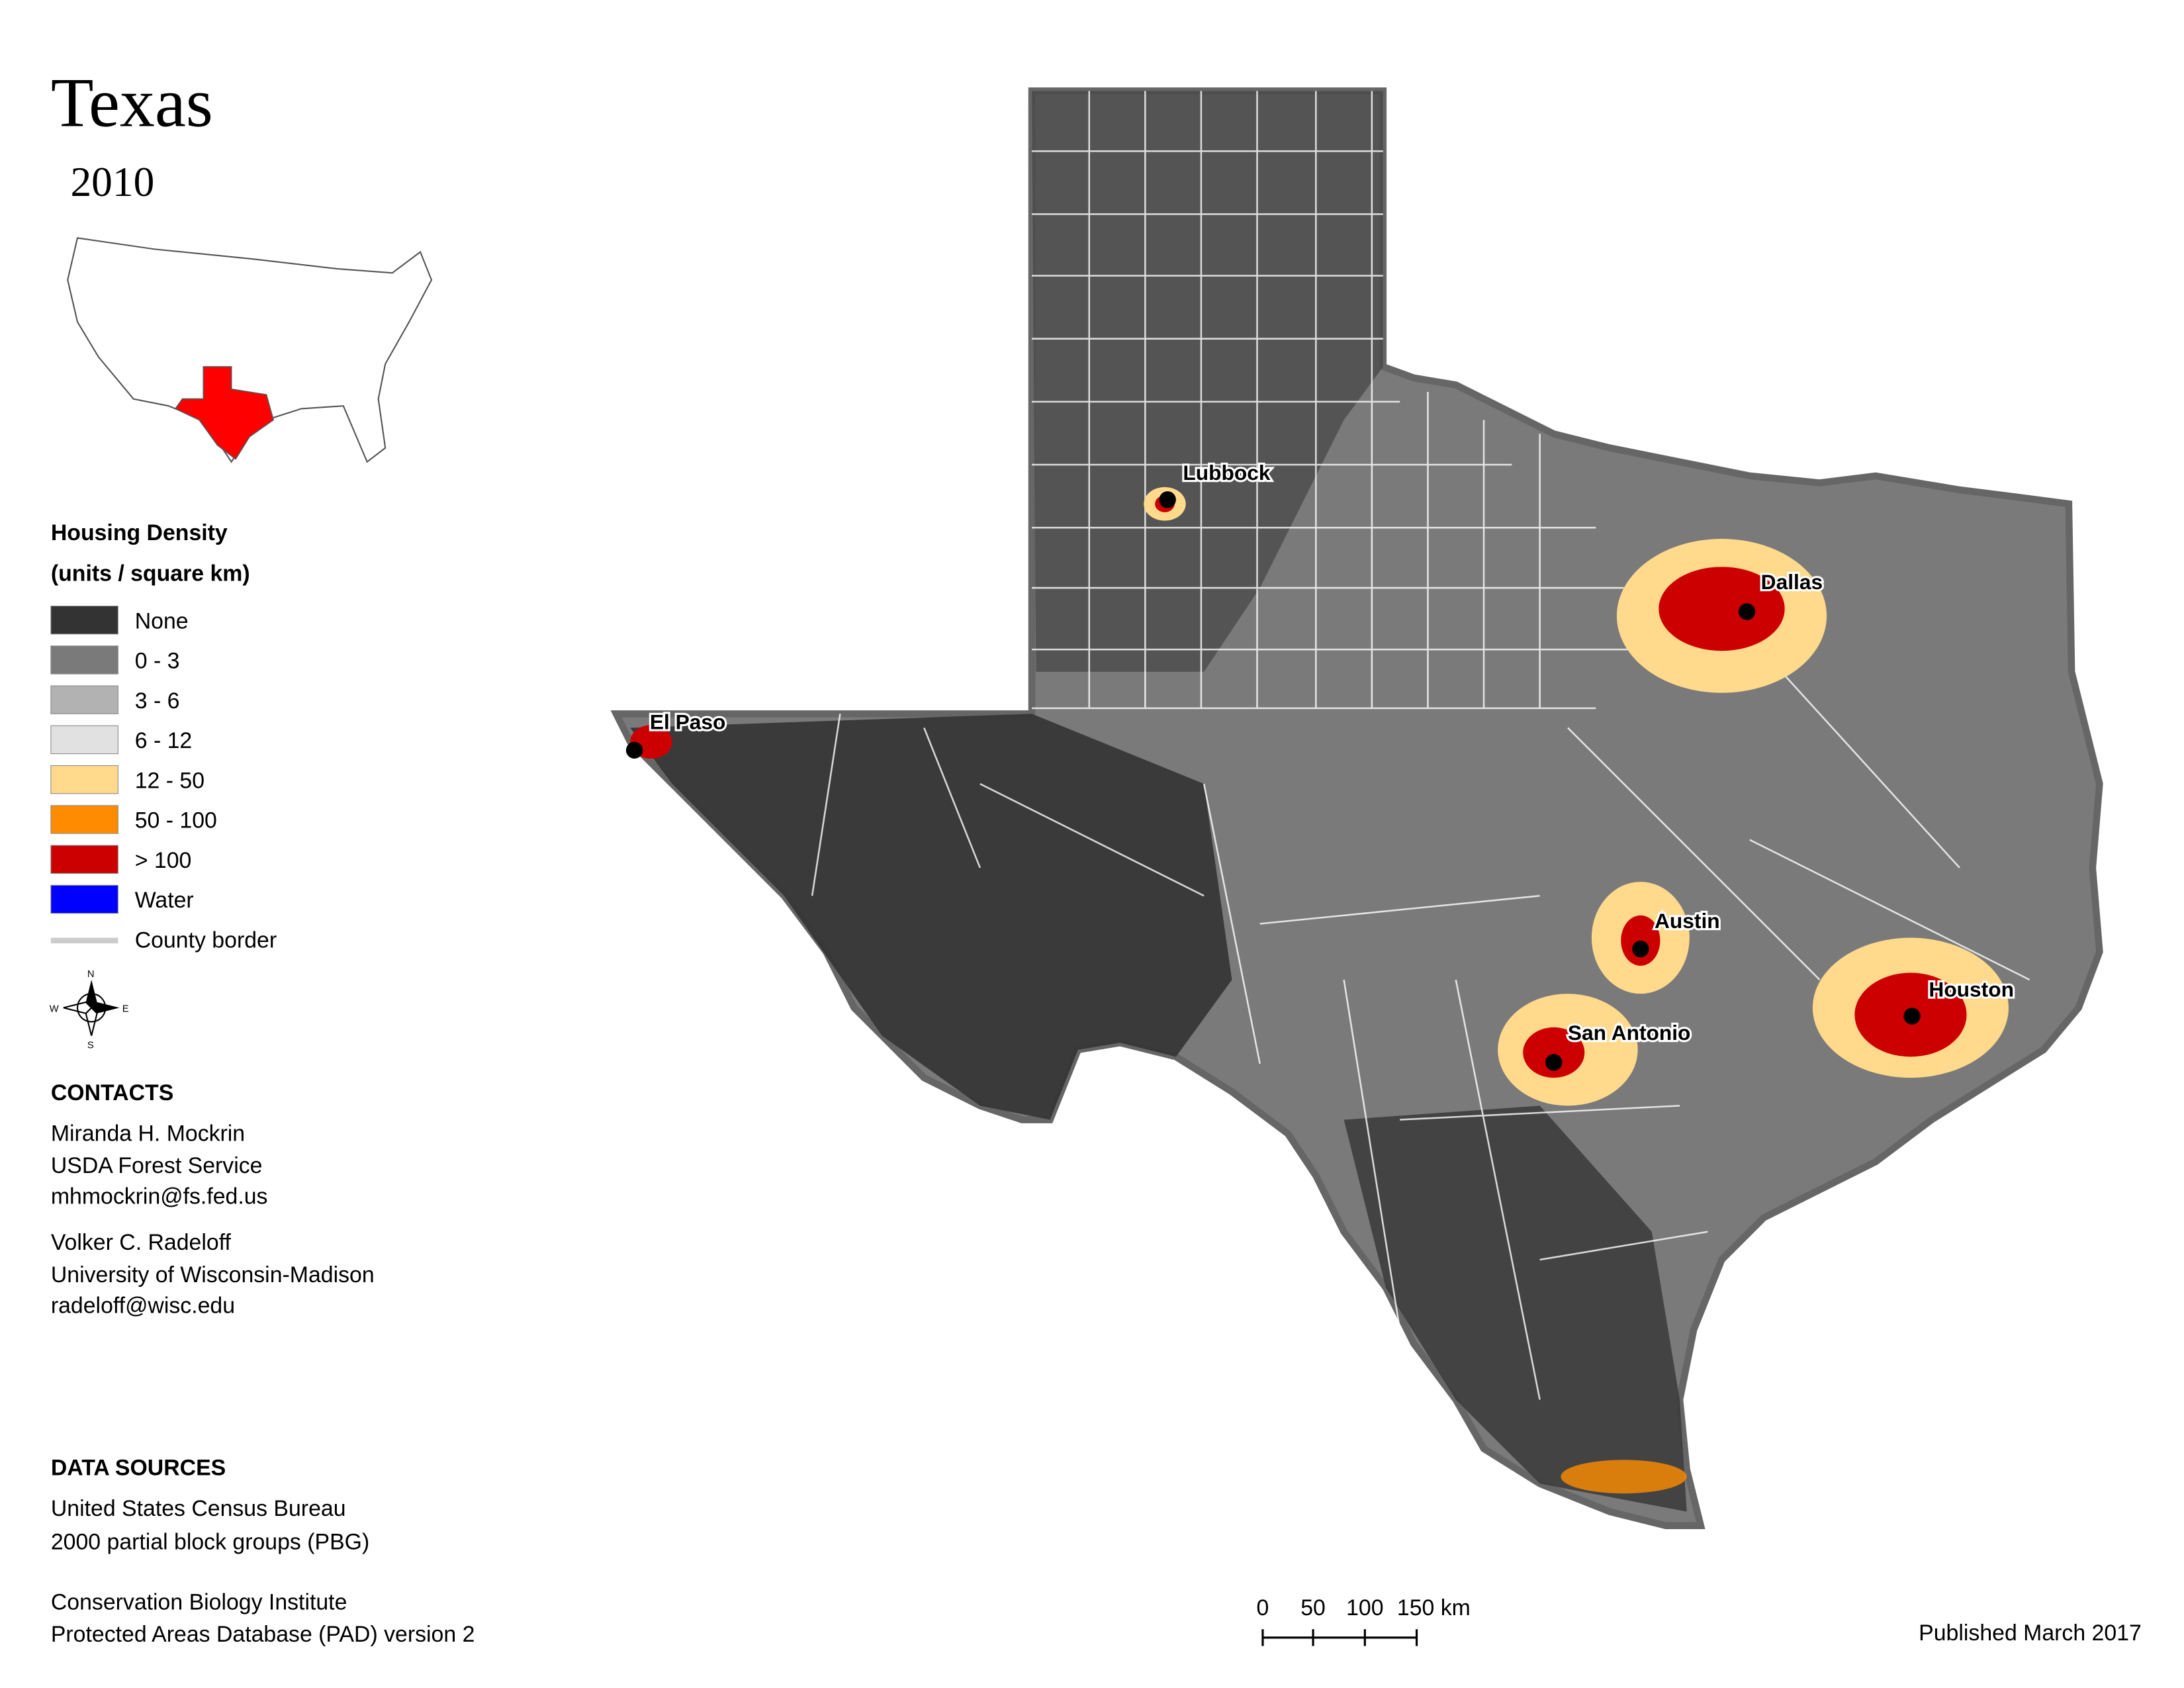  What do you see at coordinates (688, 722) in the screenshot?
I see `city-label: El Paso` at bounding box center [688, 722].